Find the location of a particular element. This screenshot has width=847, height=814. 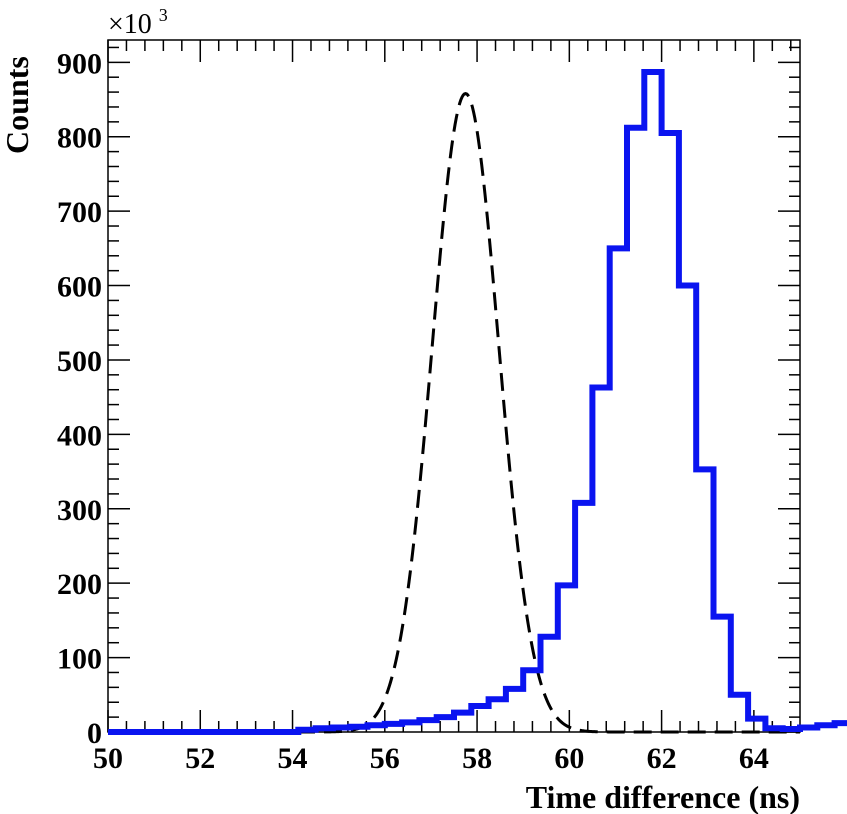

y-tick-label: 800 is located at coordinates (79, 138).